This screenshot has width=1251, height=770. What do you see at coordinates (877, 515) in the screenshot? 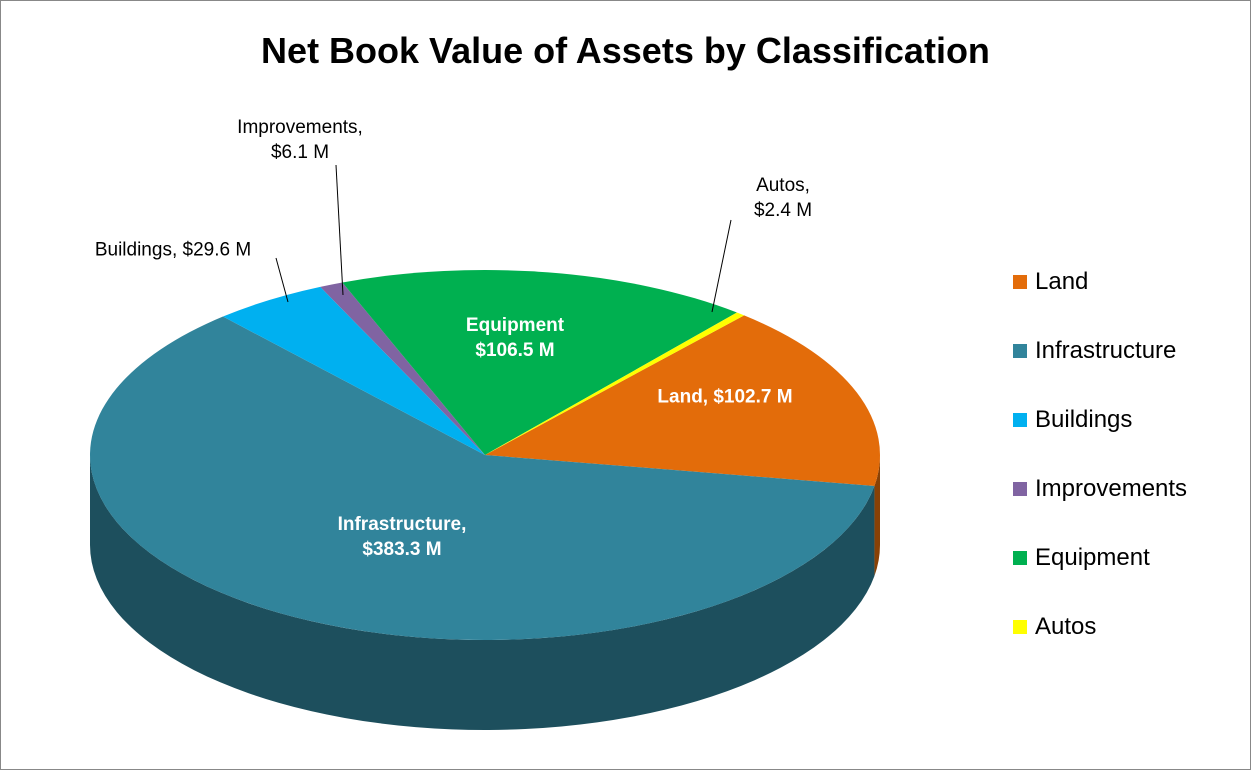
I see `slice-side` at bounding box center [877, 515].